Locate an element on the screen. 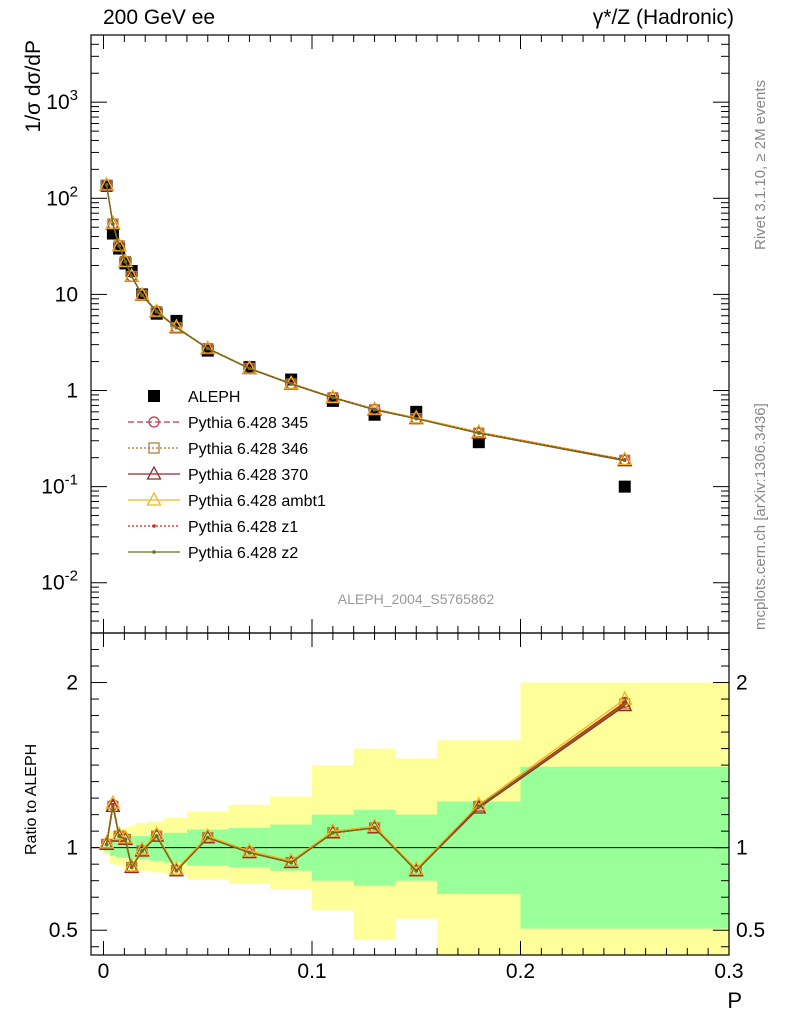 The height and width of the screenshot is (1024, 786). legend-entry-label: Pythia 6.428 345 is located at coordinates (248, 423).